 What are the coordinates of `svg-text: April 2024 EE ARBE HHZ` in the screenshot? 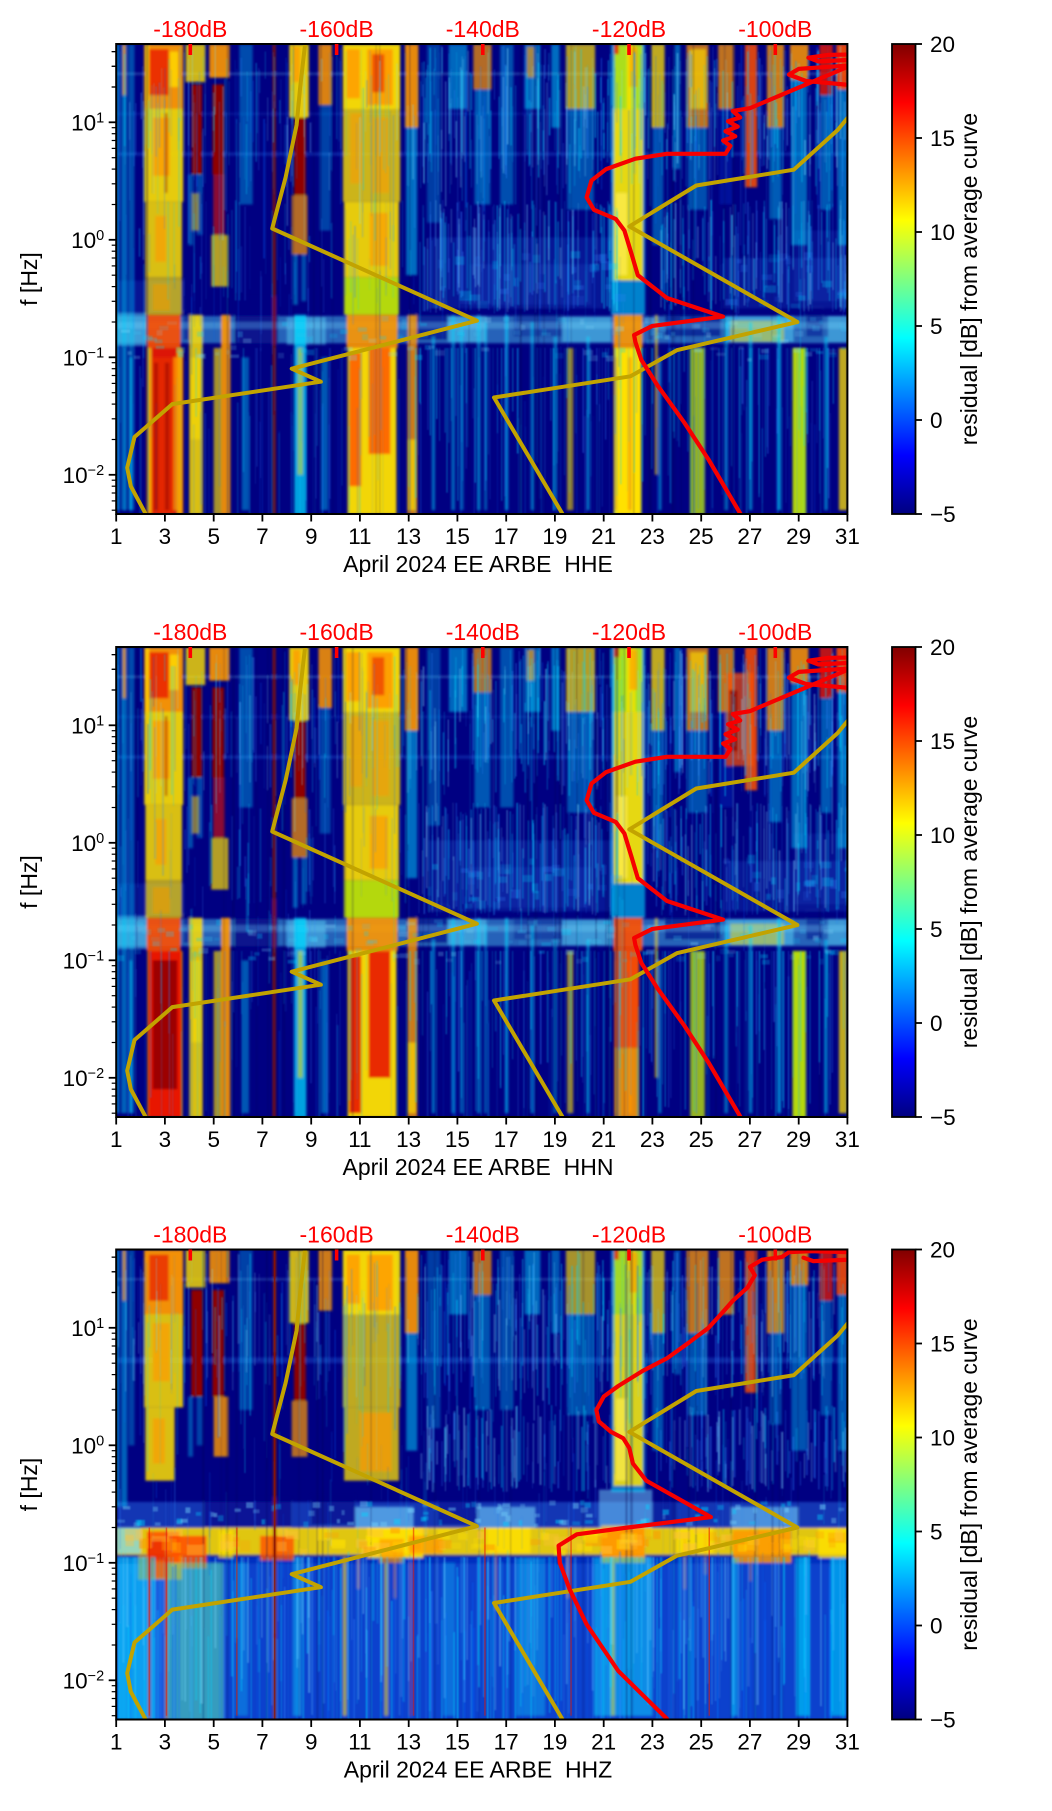 It's located at (478, 1770).